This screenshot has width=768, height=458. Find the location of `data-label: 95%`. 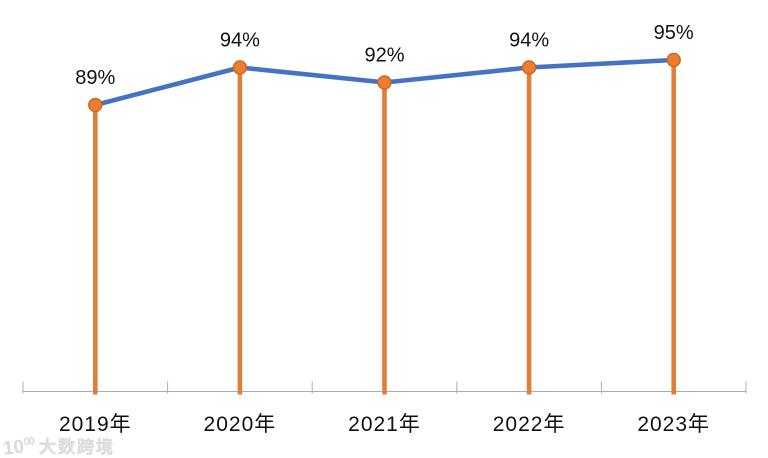

data-label: 95% is located at coordinates (674, 33).